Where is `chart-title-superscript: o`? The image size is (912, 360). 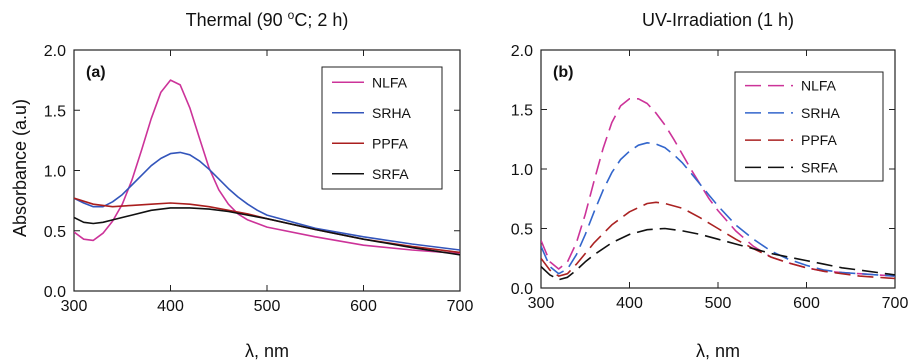
chart-title-superscript: o is located at coordinates (291, 15).